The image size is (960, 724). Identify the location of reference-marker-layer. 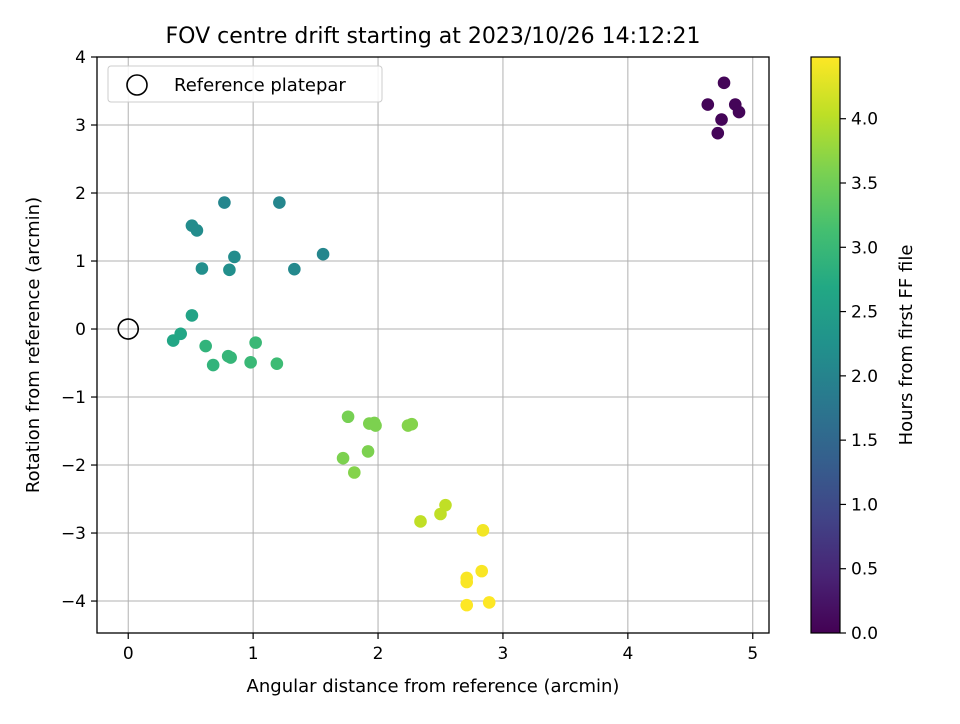
(128, 329).